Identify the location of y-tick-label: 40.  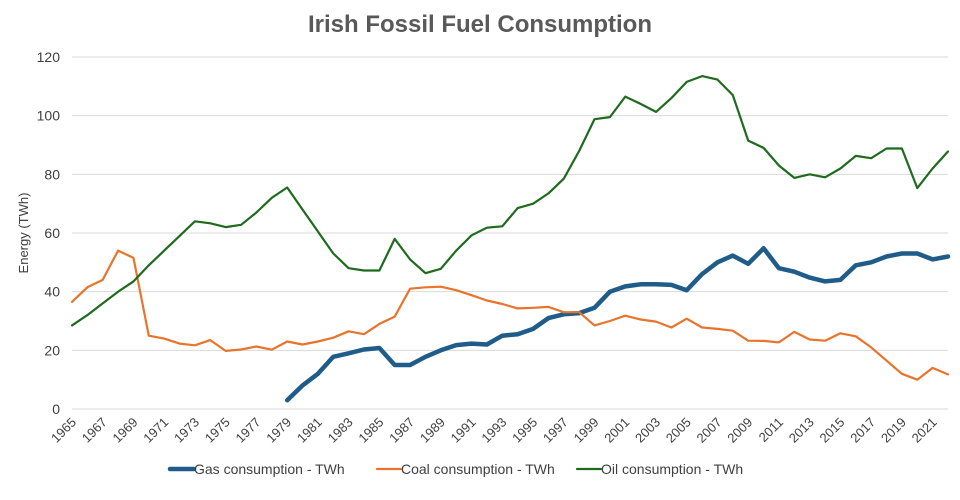
(52, 292).